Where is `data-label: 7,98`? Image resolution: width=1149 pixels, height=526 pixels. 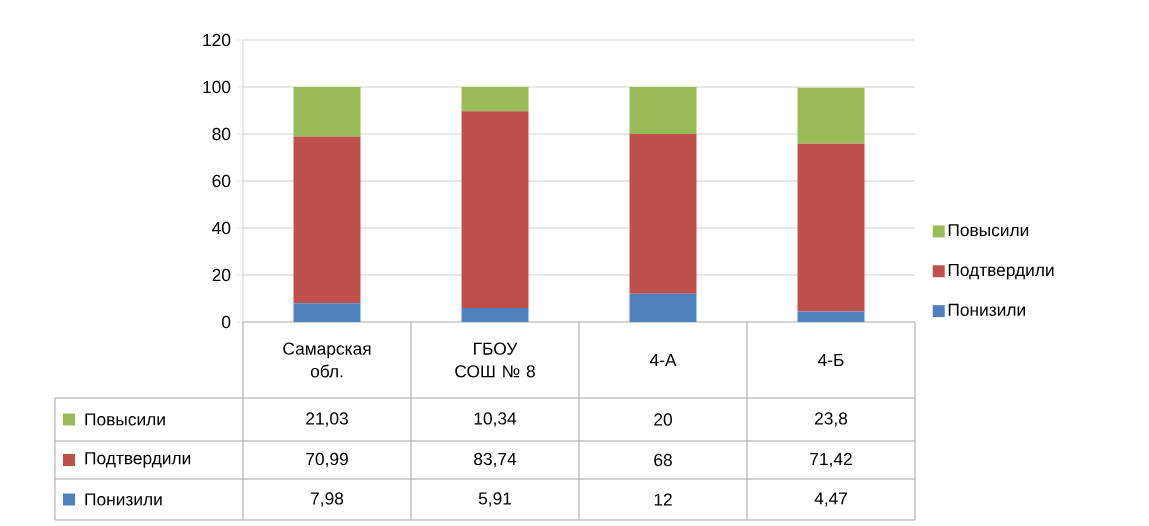 data-label: 7,98 is located at coordinates (327, 499).